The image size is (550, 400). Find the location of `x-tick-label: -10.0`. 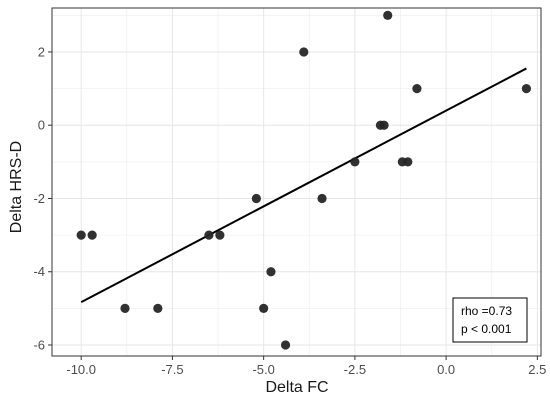

x-tick-label: -10.0 is located at coordinates (81, 369).